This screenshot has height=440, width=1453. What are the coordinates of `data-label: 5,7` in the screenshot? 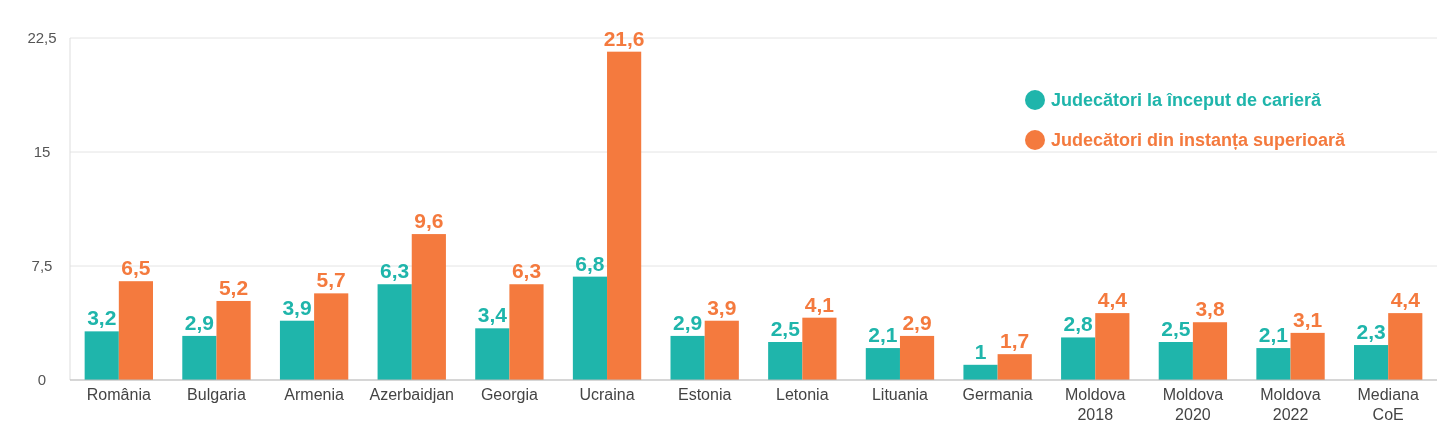 It's located at (331, 280).